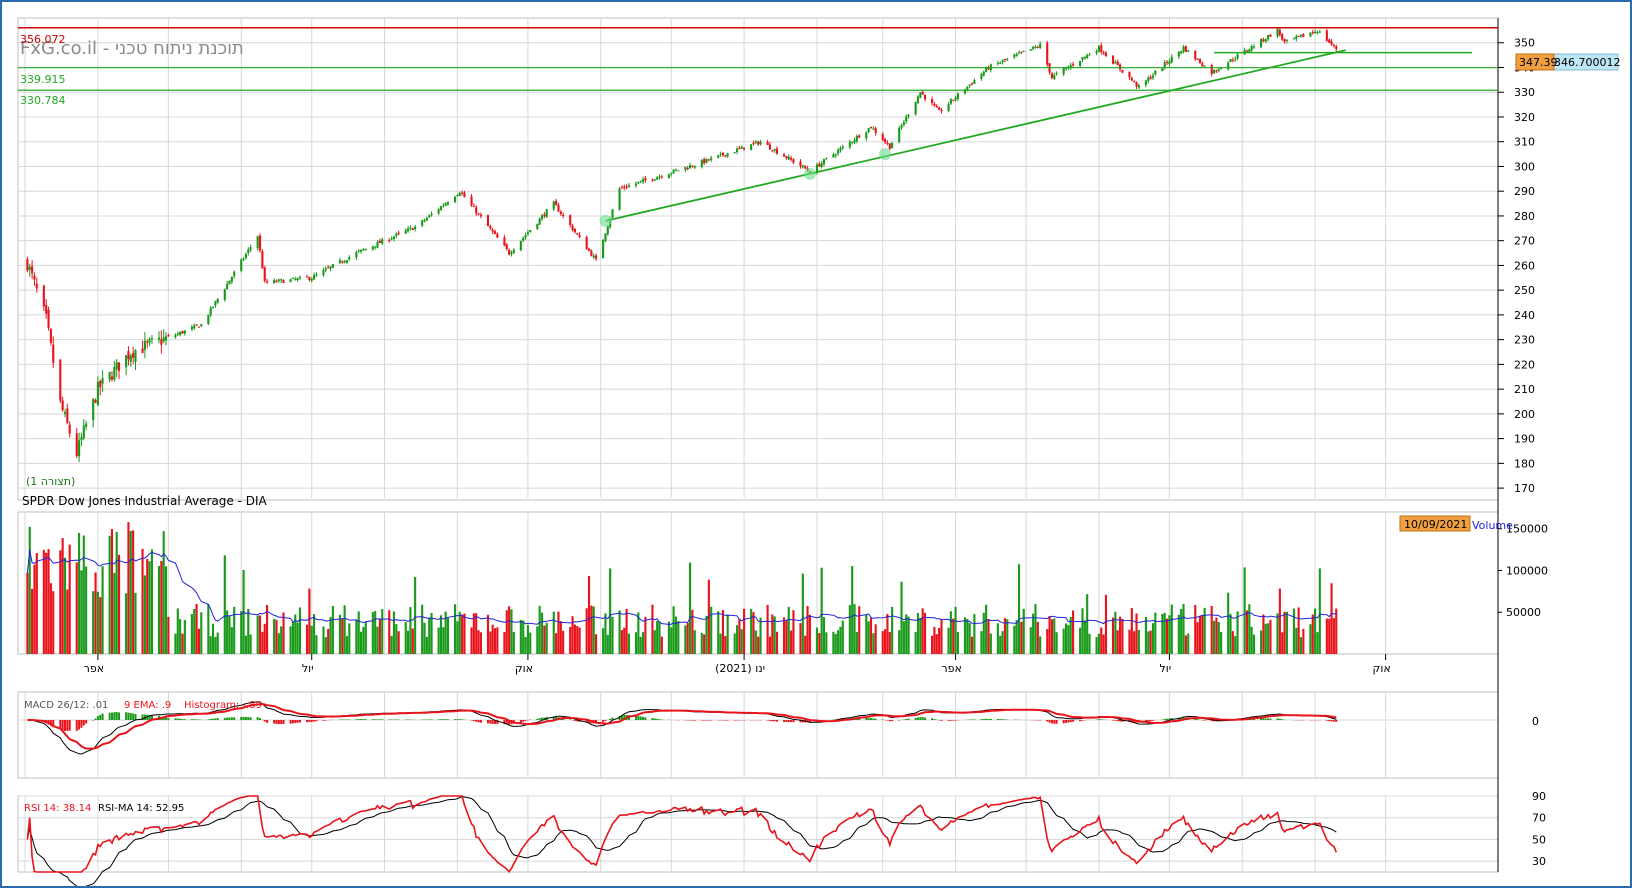 This screenshot has height=890, width=1632. What do you see at coordinates (66, 705) in the screenshot?
I see `macd-legend: MACD 26/12: .01` at bounding box center [66, 705].